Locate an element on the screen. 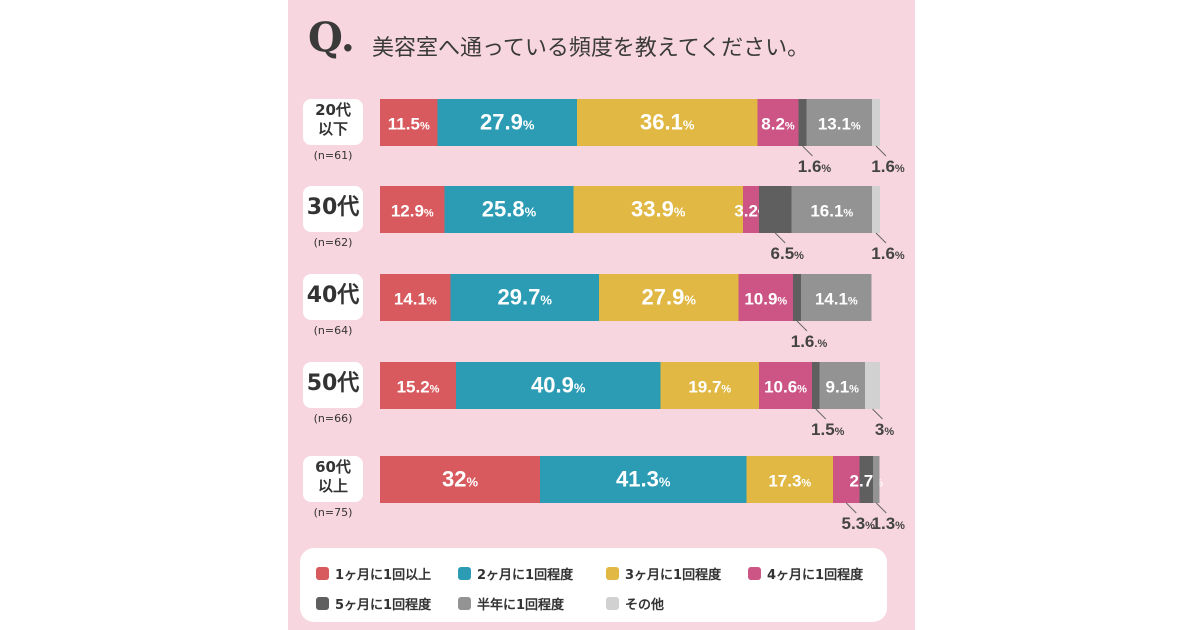  legend-label: 1ヶ月に1回以上 is located at coordinates (383, 575).